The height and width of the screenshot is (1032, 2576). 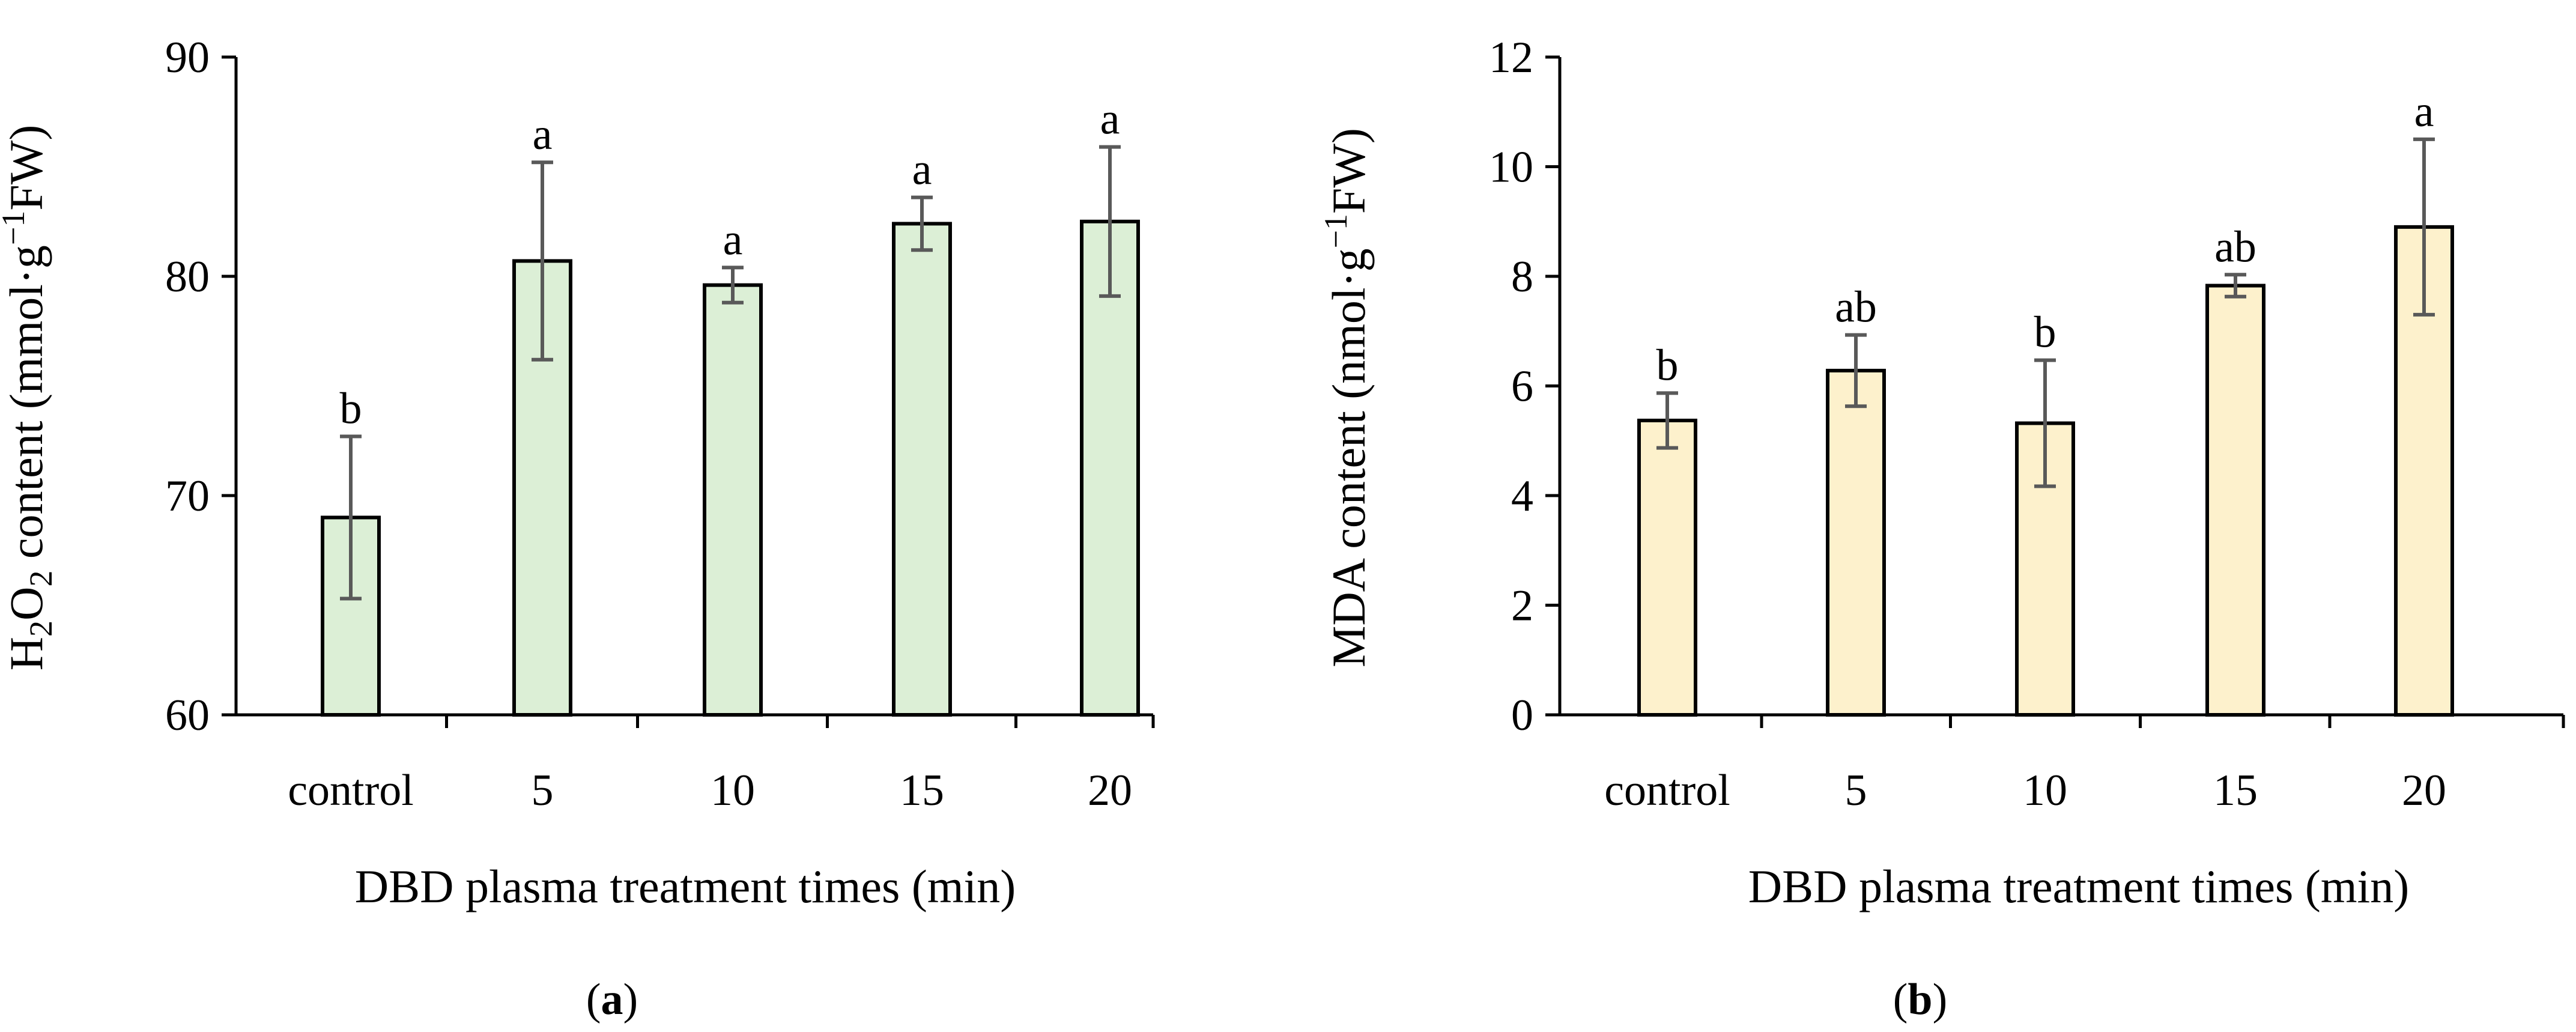 What do you see at coordinates (733, 240) in the screenshot?
I see `significance-label-a-10: a` at bounding box center [733, 240].